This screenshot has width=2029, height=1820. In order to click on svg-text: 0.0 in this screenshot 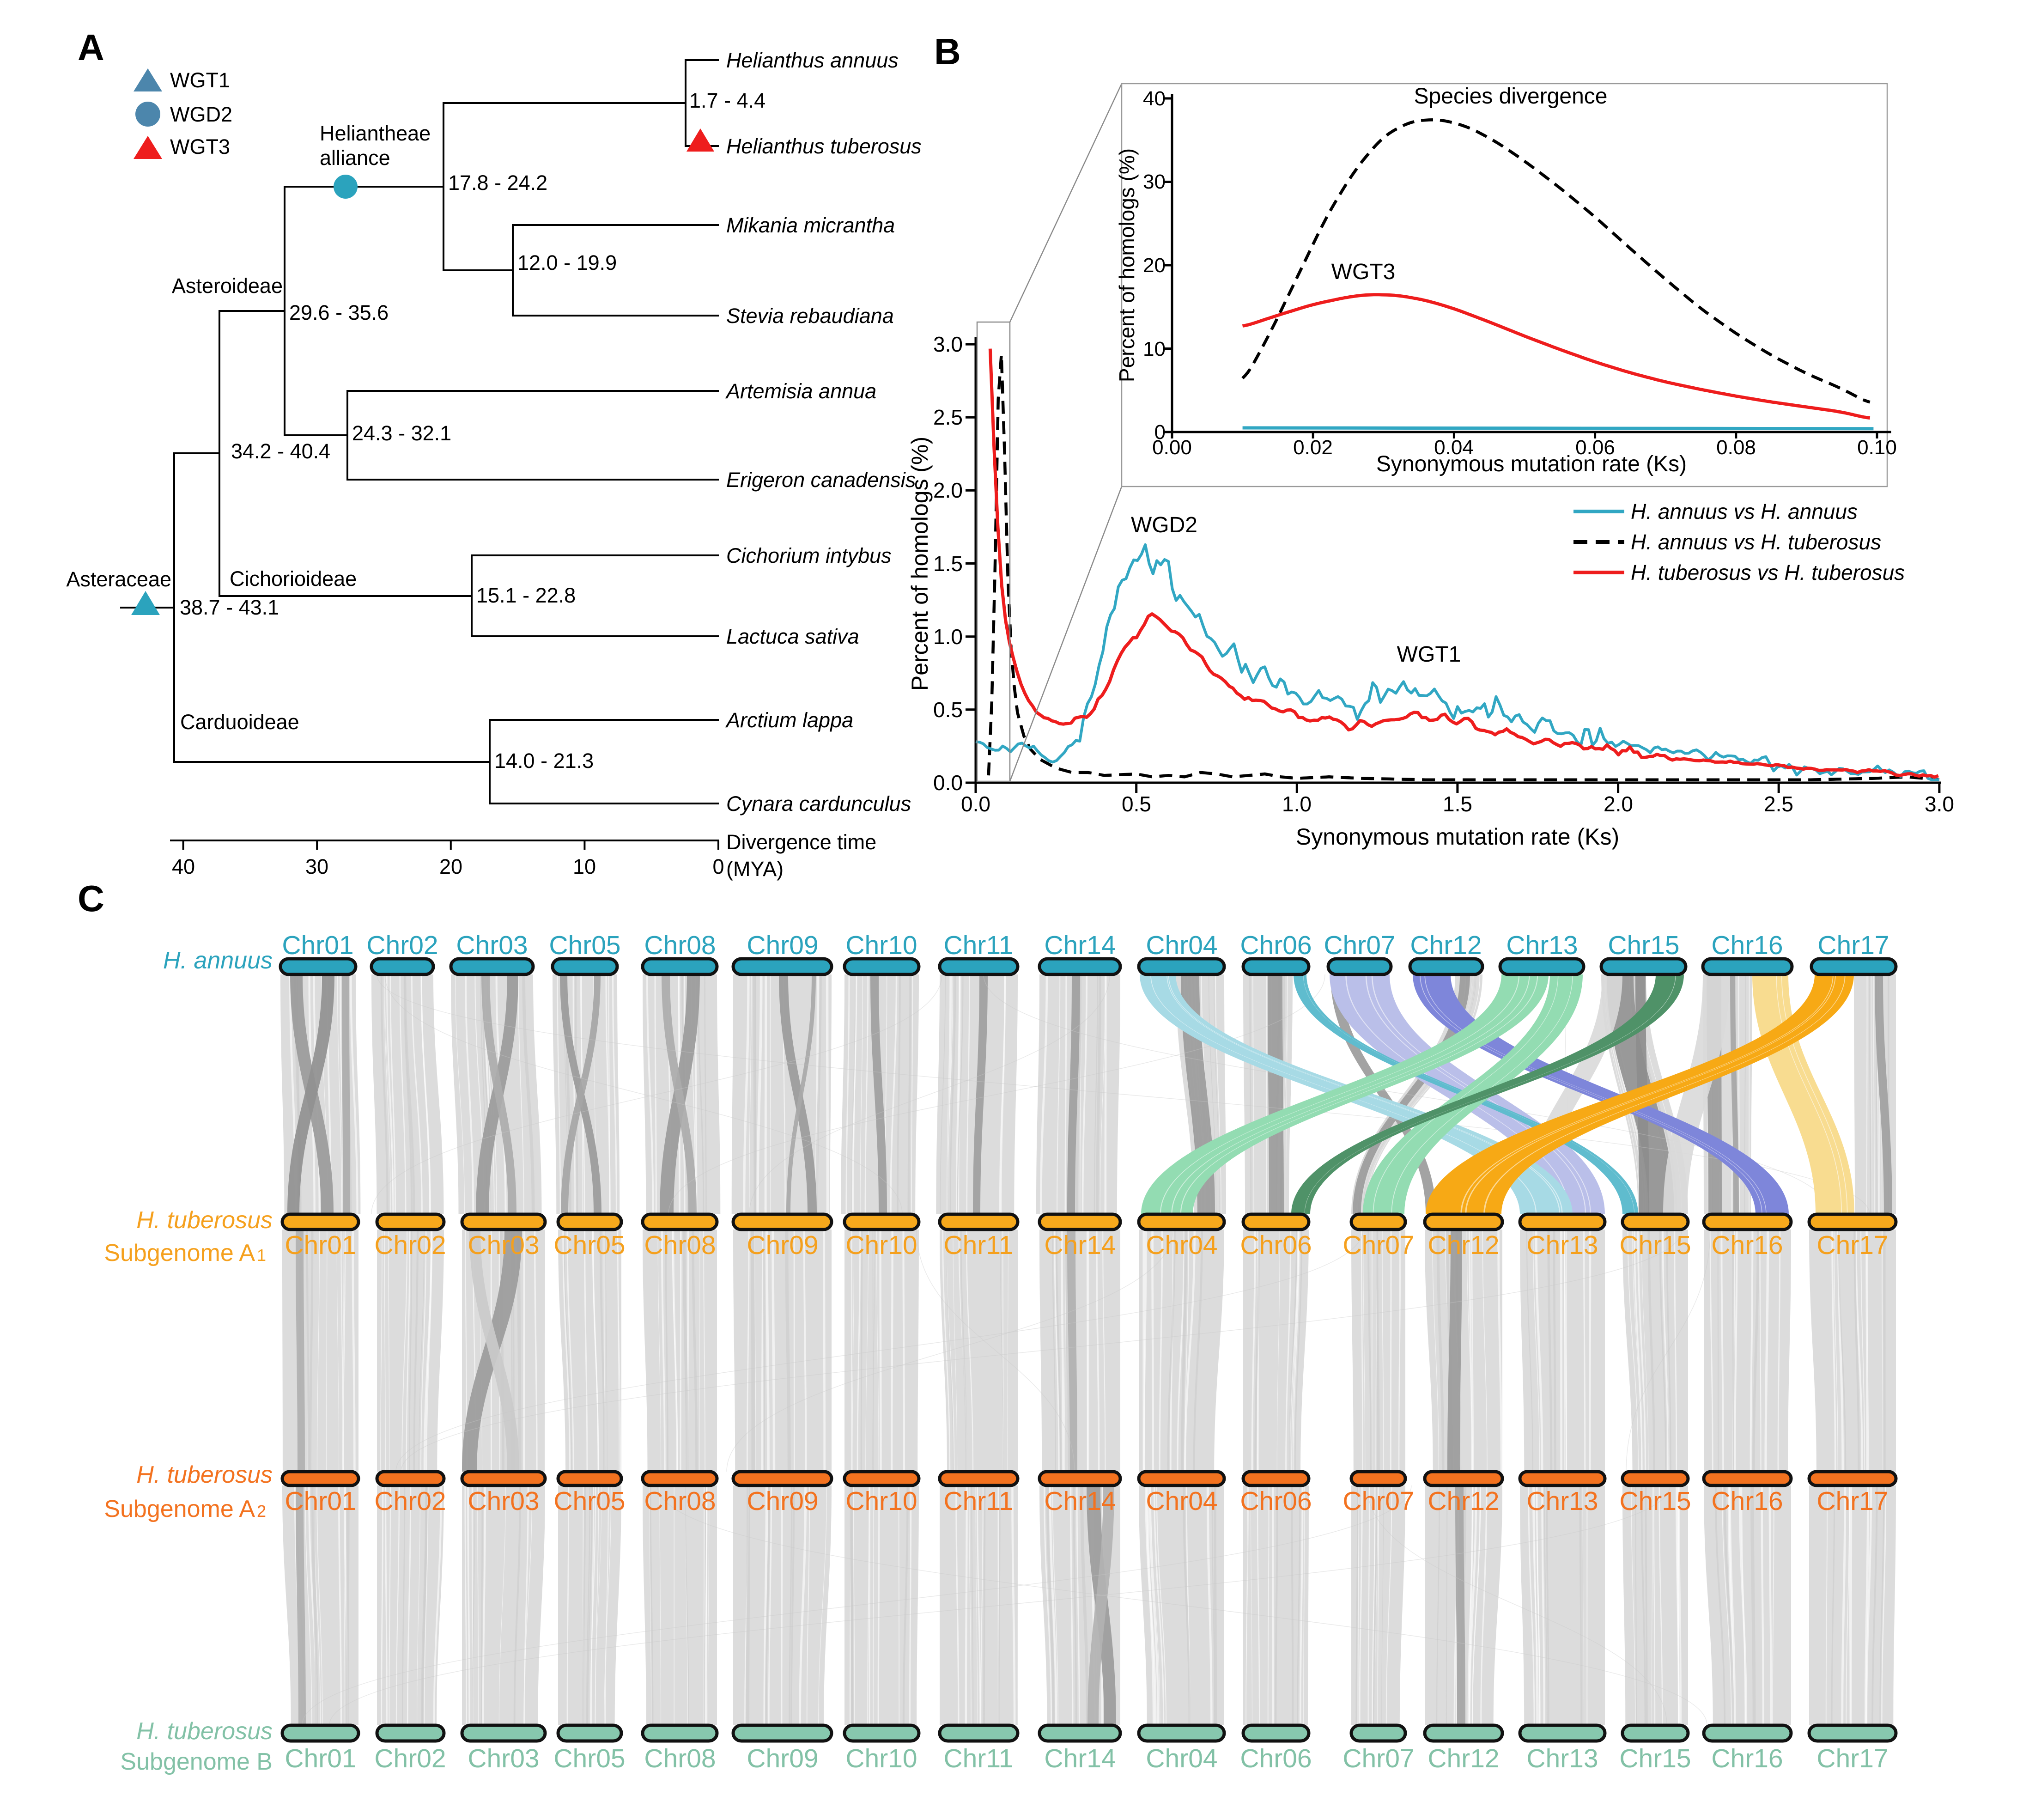, I will do `click(948, 783)`.